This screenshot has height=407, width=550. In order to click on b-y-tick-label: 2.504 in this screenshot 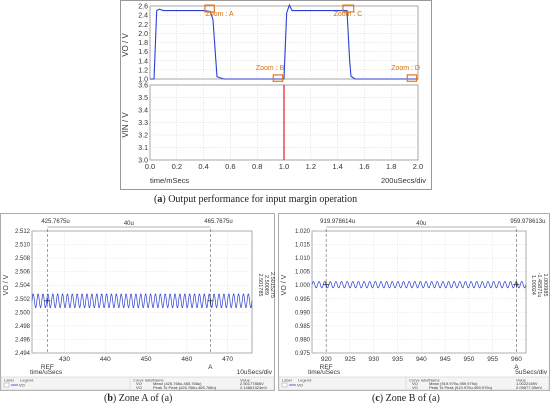, I will do `click(23, 286)`.